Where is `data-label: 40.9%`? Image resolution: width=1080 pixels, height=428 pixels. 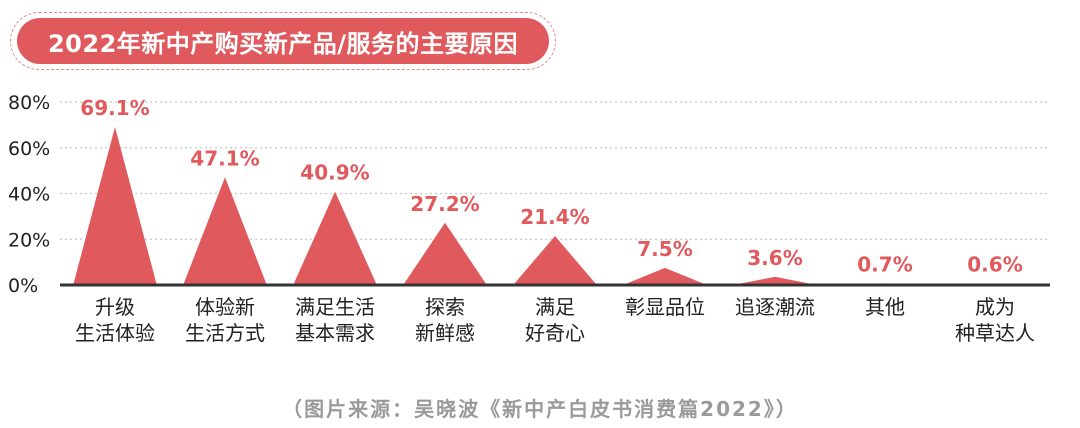
data-label: 40.9% is located at coordinates (334, 172).